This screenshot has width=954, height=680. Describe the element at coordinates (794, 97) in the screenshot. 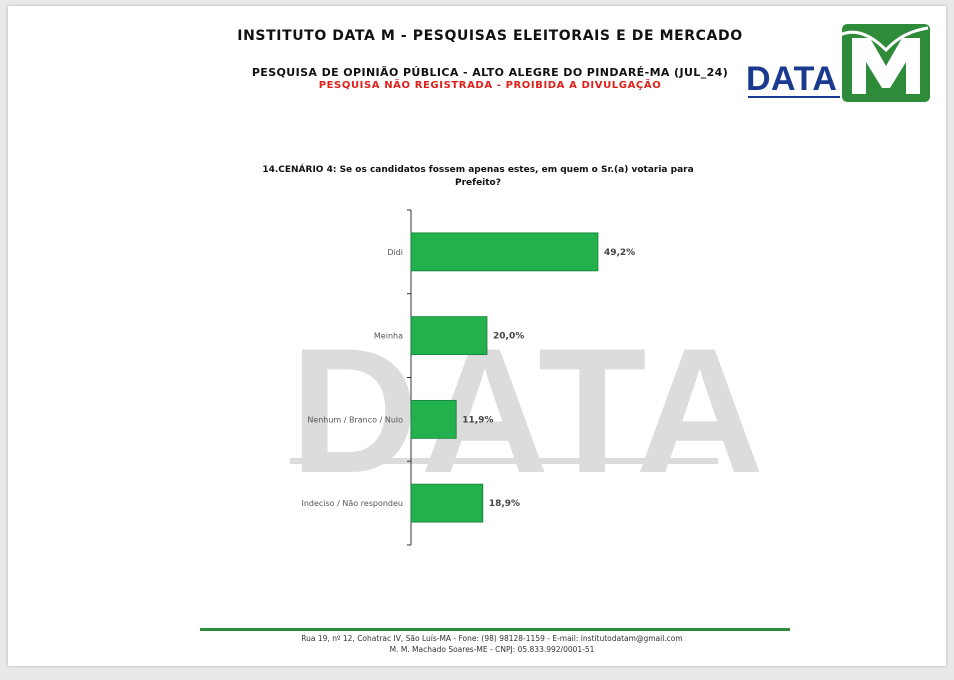

I see `logo-underline` at that location.